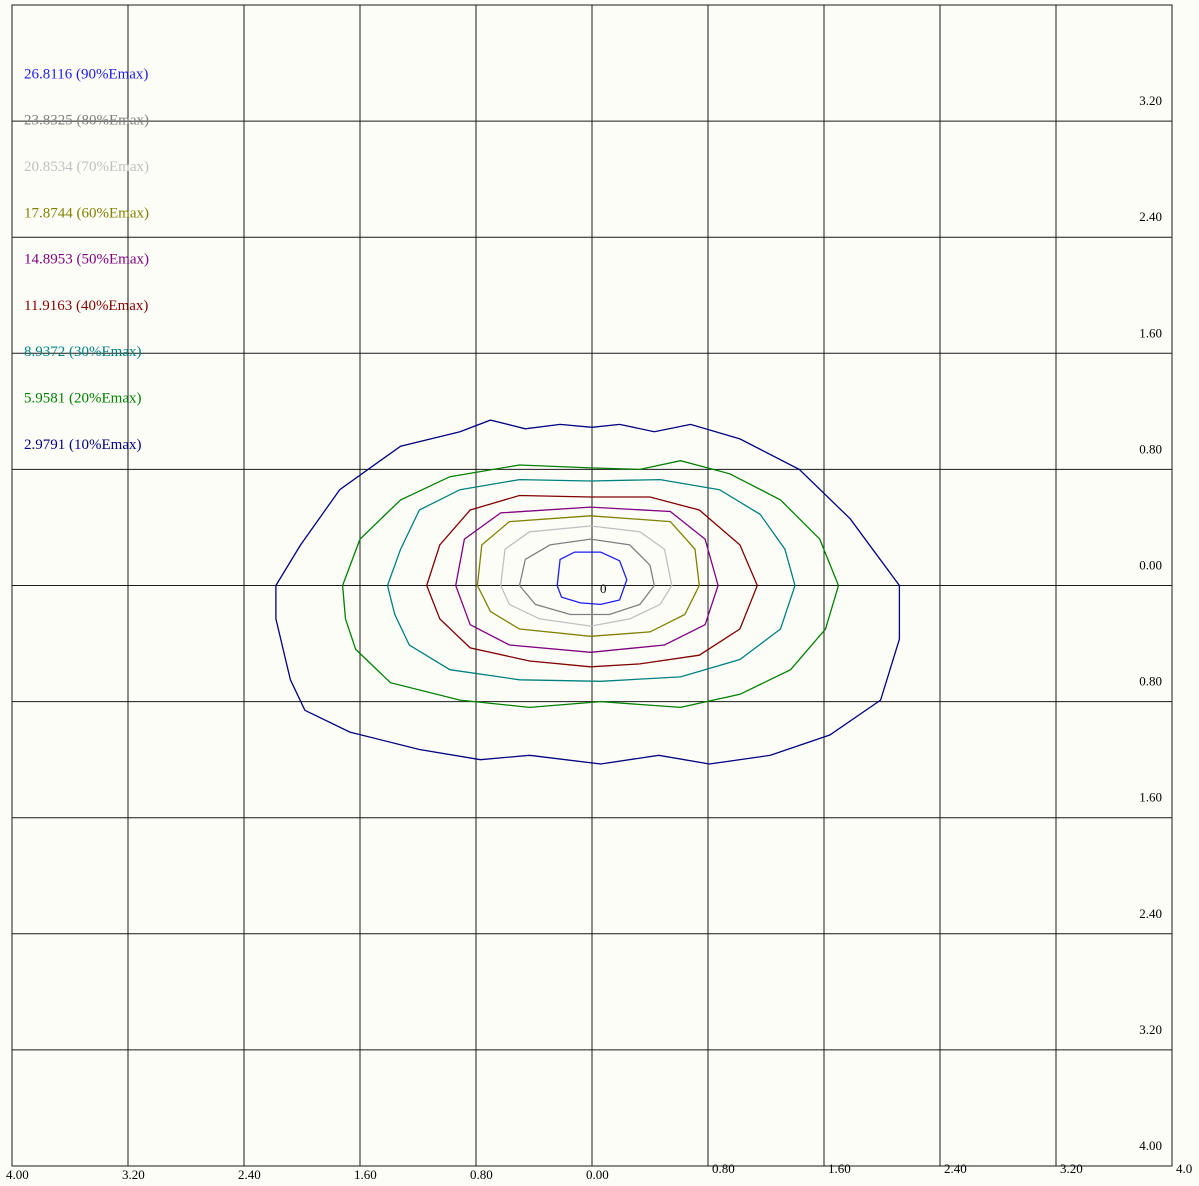  What do you see at coordinates (82, 352) in the screenshot?
I see `legend-label: 8.9372 (30%Emax)` at bounding box center [82, 352].